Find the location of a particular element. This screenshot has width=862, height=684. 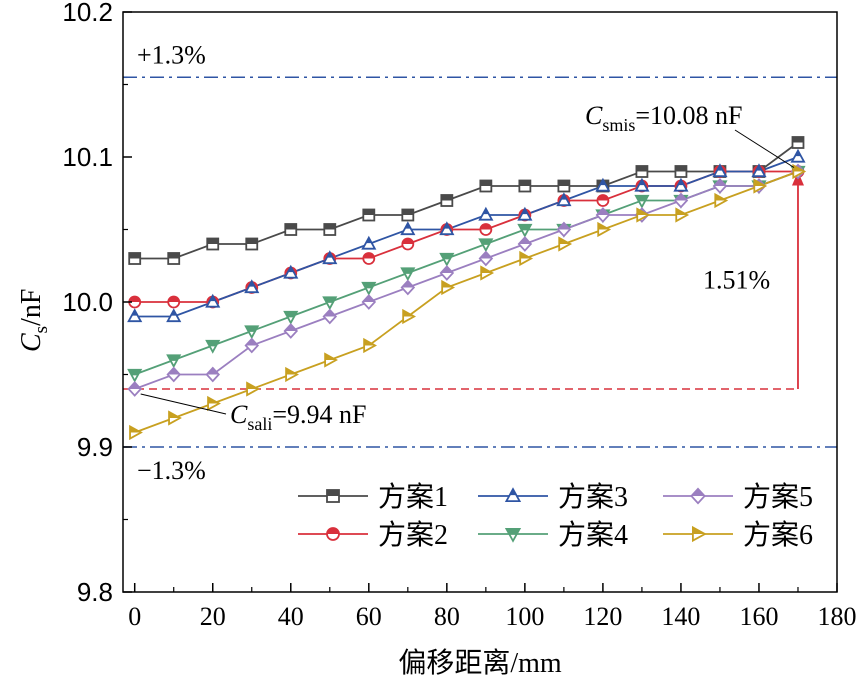

y-axis-subscript: s is located at coordinates (41, 329).